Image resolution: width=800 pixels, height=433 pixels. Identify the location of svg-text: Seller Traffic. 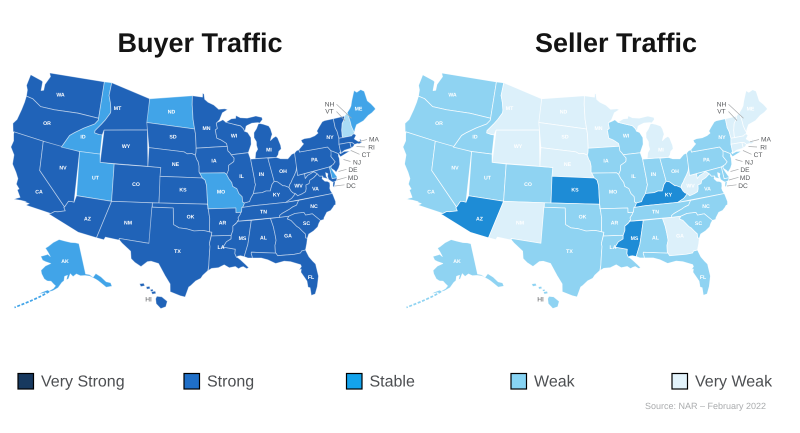
(616, 43).